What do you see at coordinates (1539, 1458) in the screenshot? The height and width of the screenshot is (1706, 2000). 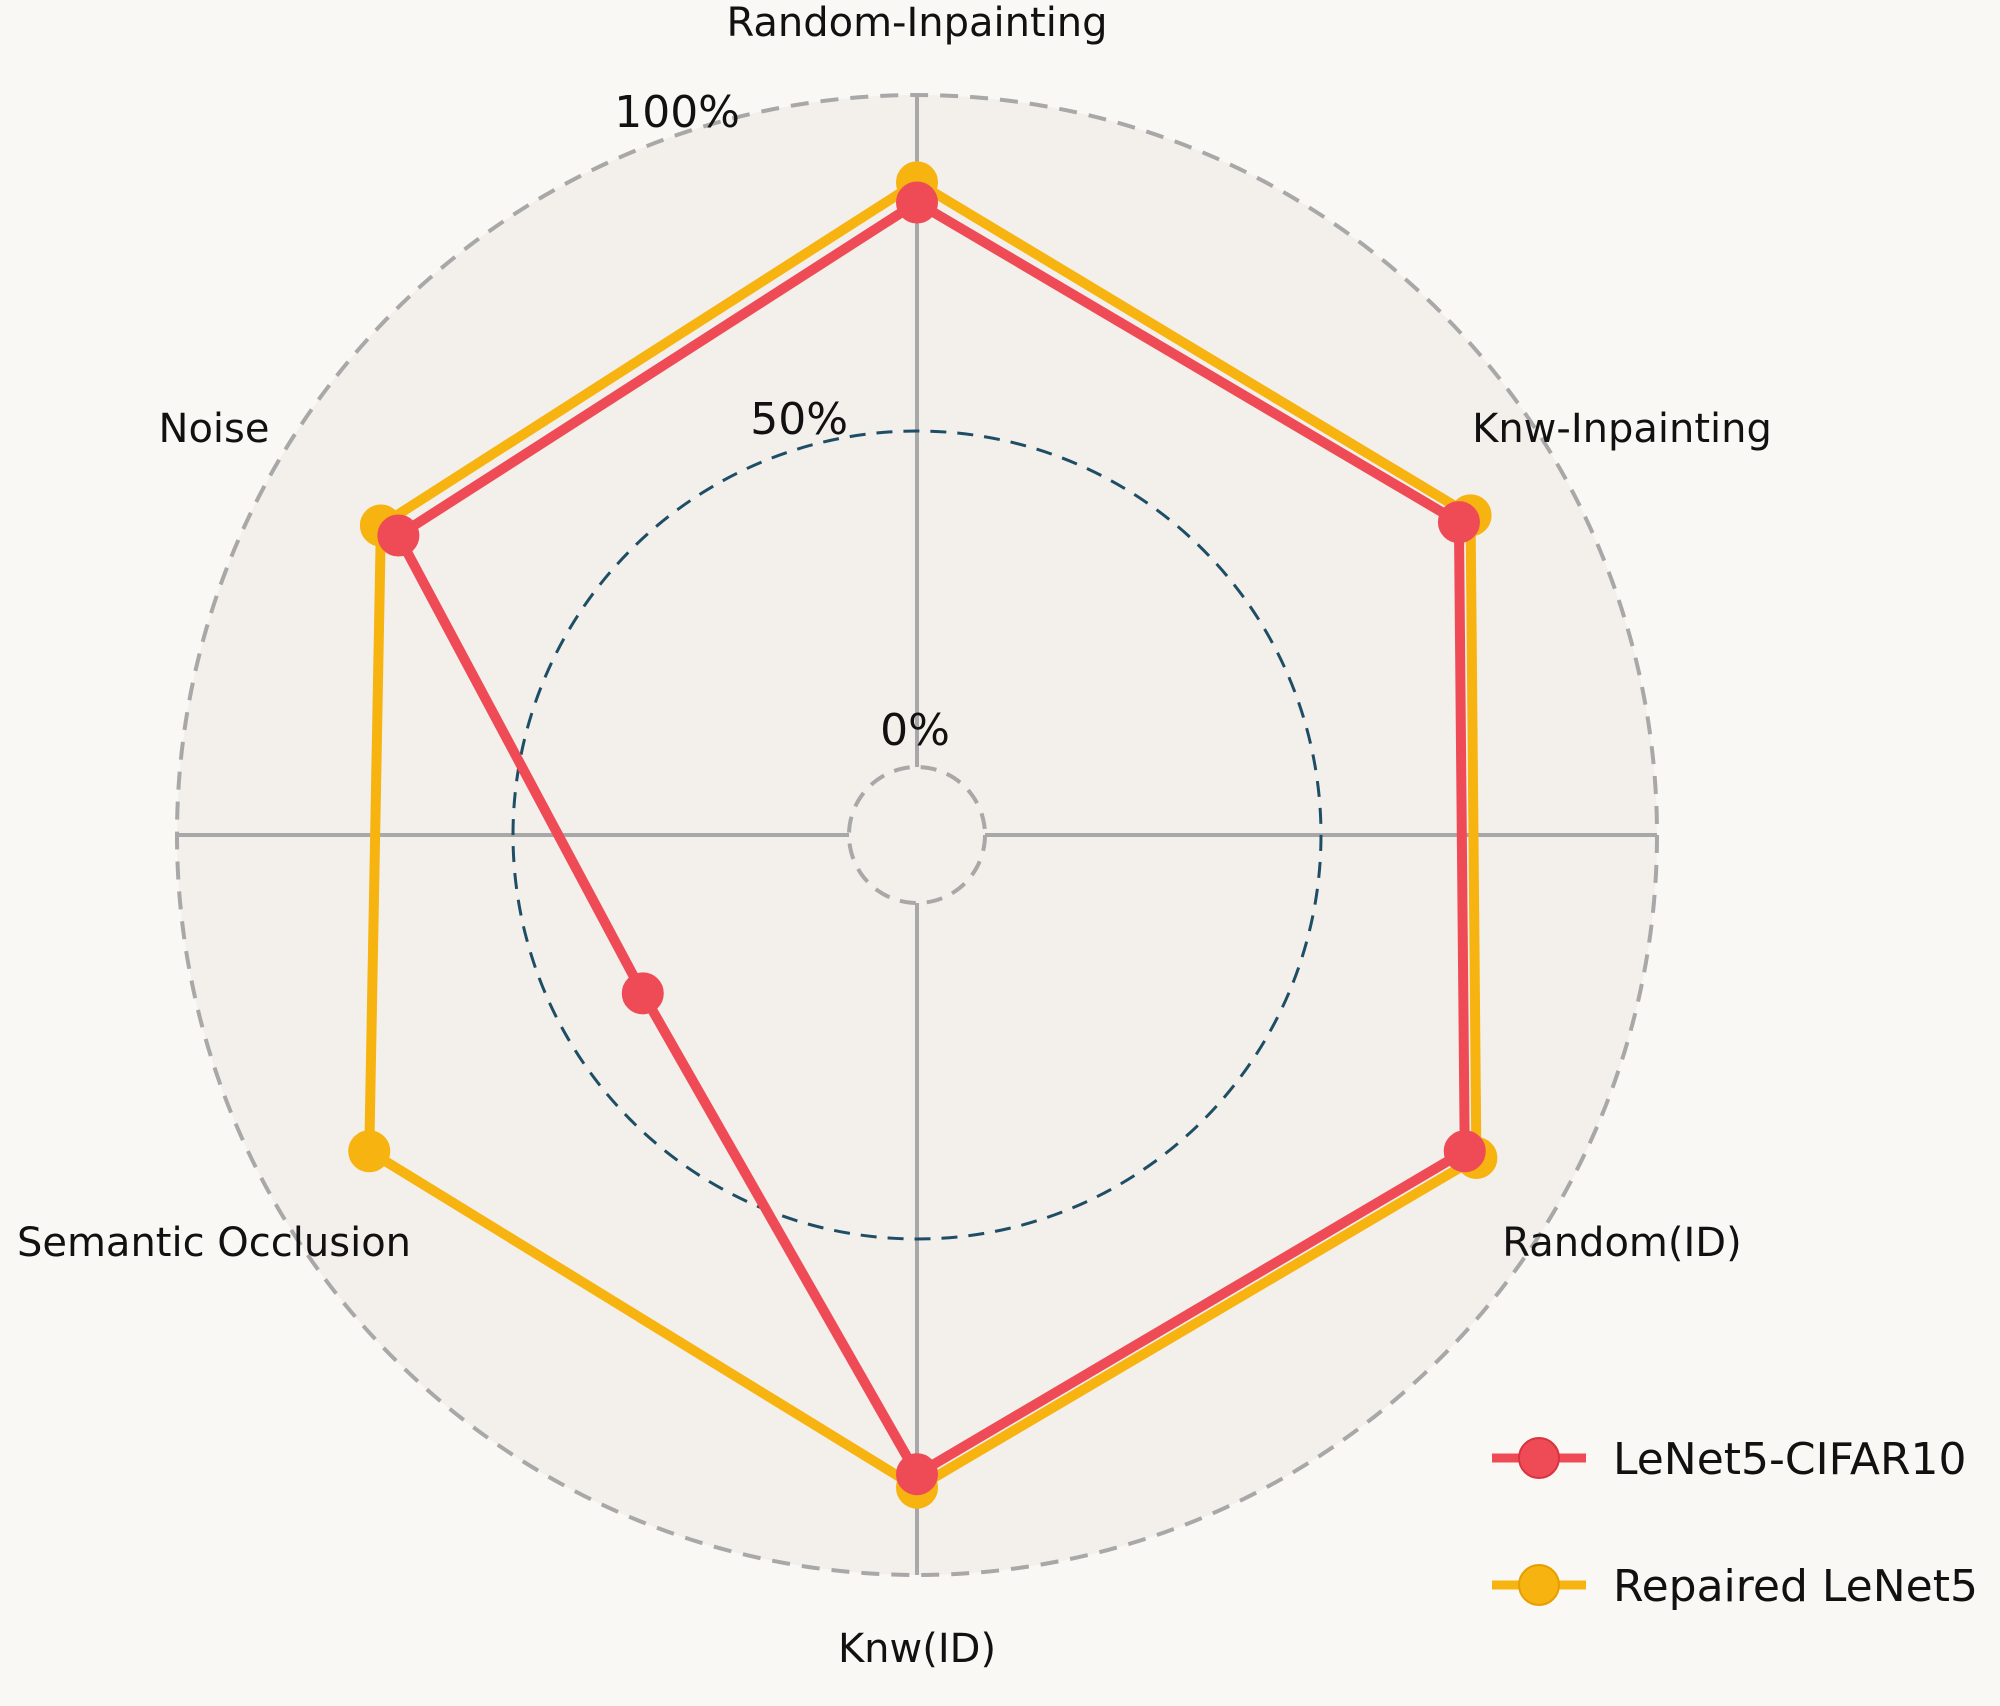 I see `legend-marker-lenet5` at bounding box center [1539, 1458].